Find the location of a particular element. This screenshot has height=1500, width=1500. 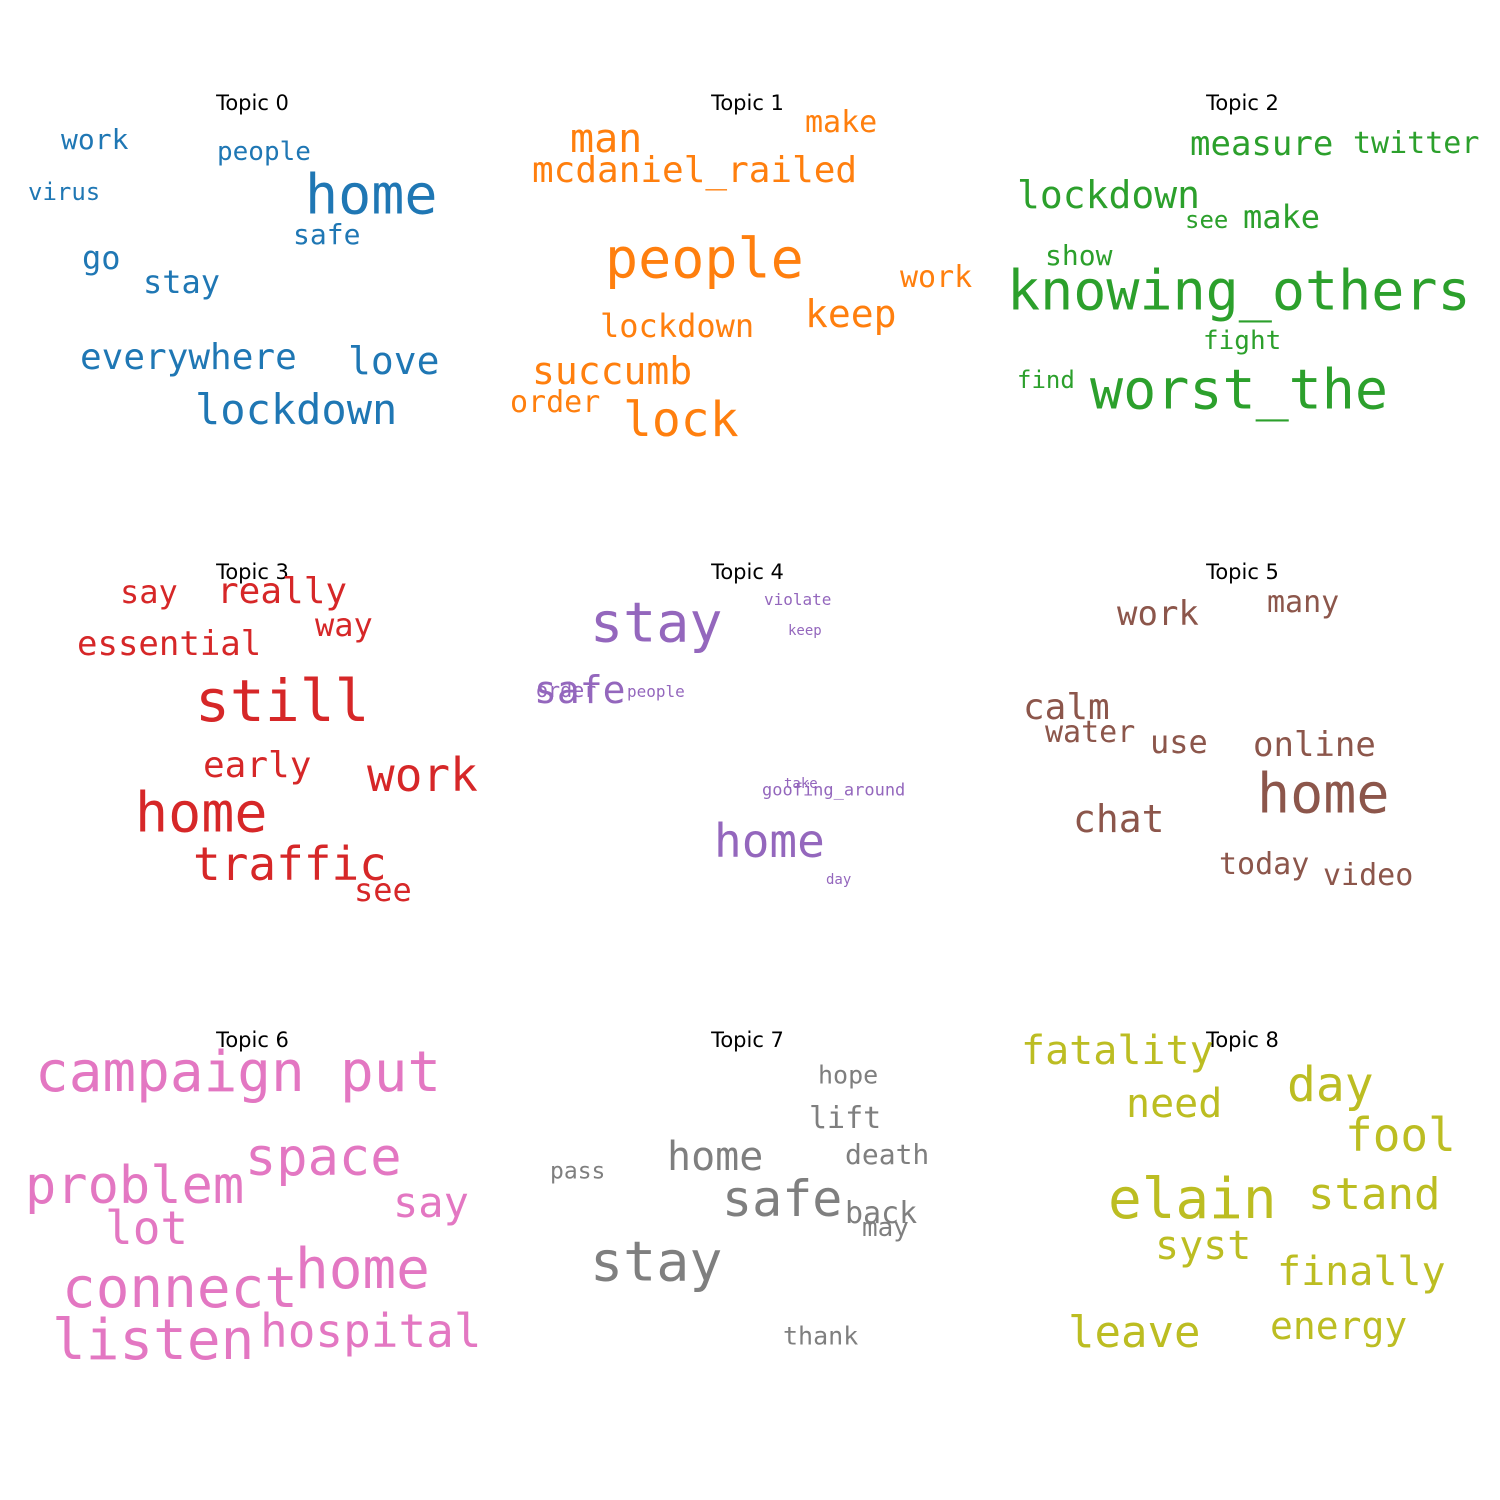

word-online: online is located at coordinates (1314, 745).